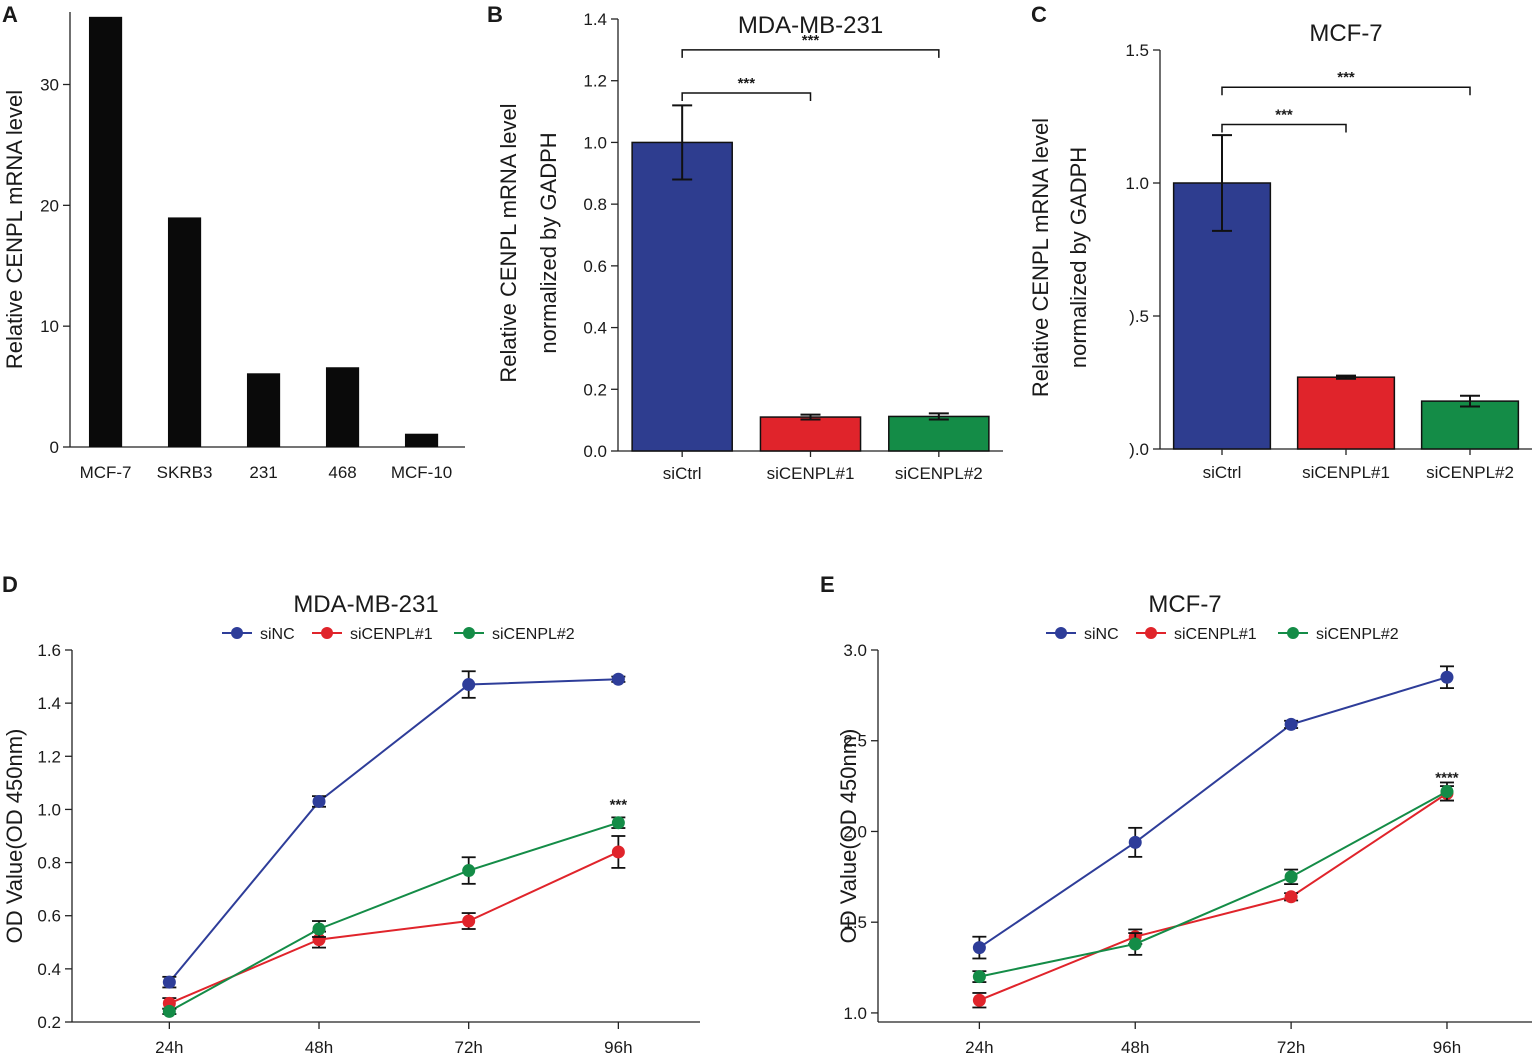 The image size is (1539, 1058). Describe the element at coordinates (619, 804) in the screenshot. I see `significance-label-D: ***` at that location.